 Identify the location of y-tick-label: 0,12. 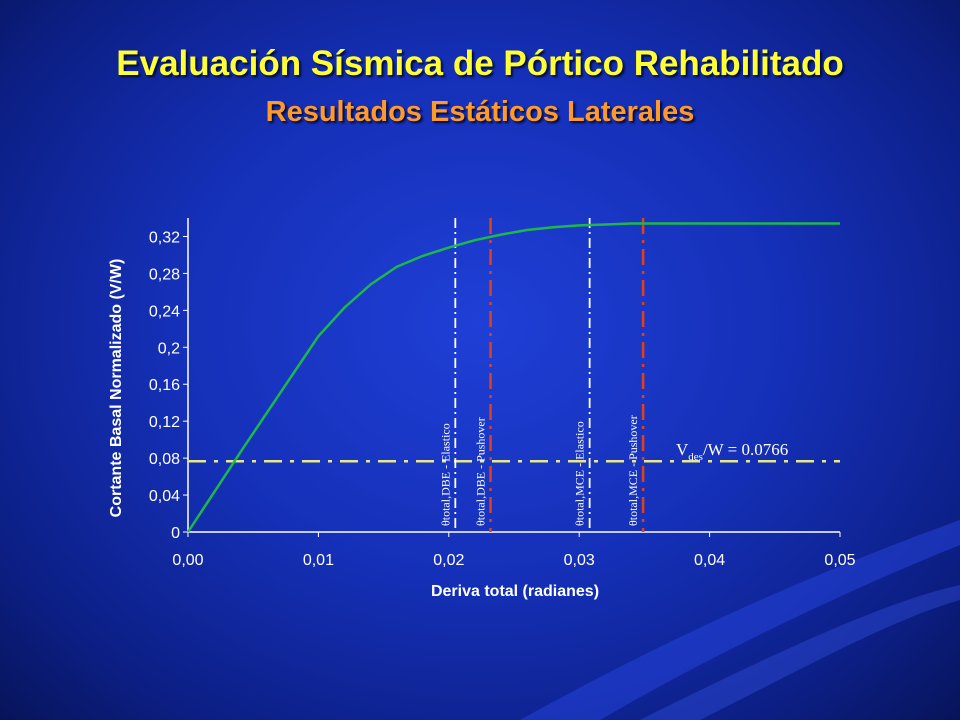
(164, 422).